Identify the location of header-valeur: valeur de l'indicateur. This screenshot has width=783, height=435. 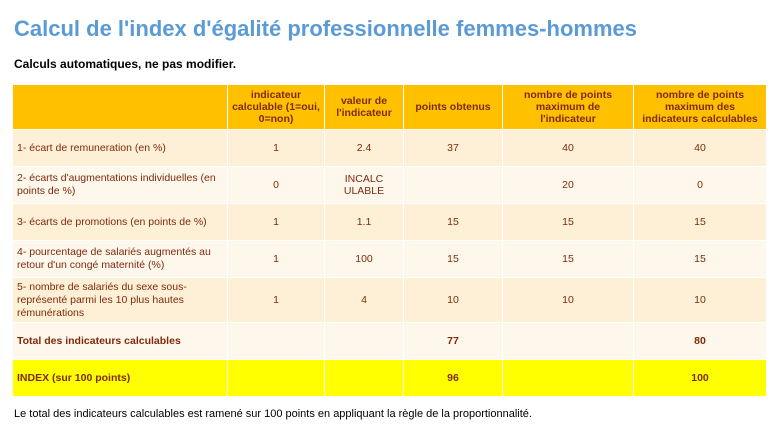
(364, 107).